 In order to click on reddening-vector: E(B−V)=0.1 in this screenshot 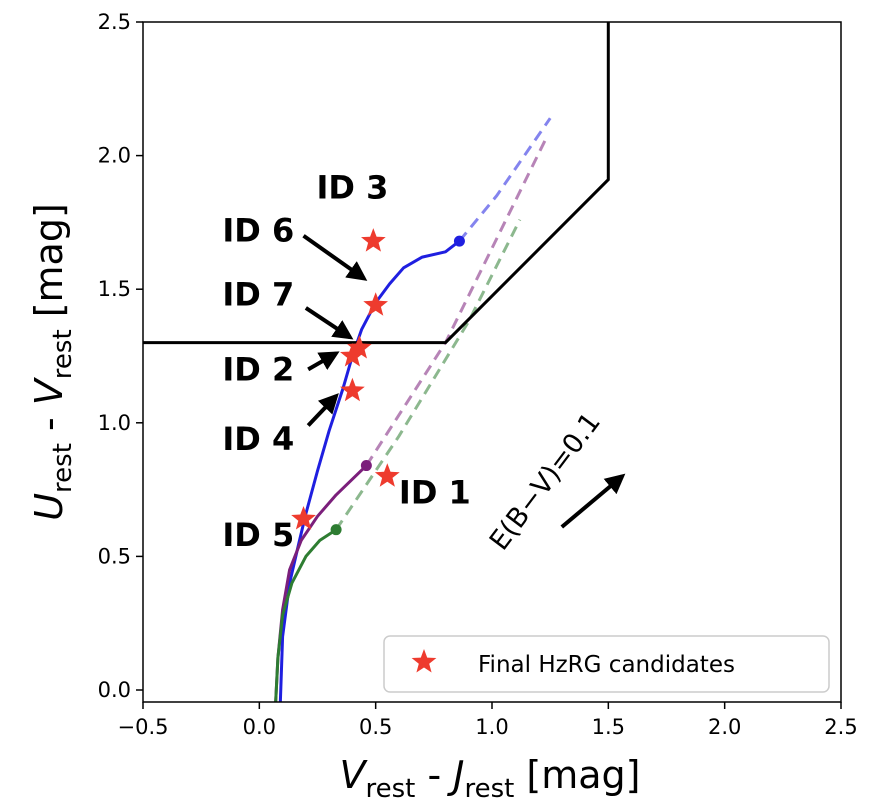, I will do `click(555, 481)`.